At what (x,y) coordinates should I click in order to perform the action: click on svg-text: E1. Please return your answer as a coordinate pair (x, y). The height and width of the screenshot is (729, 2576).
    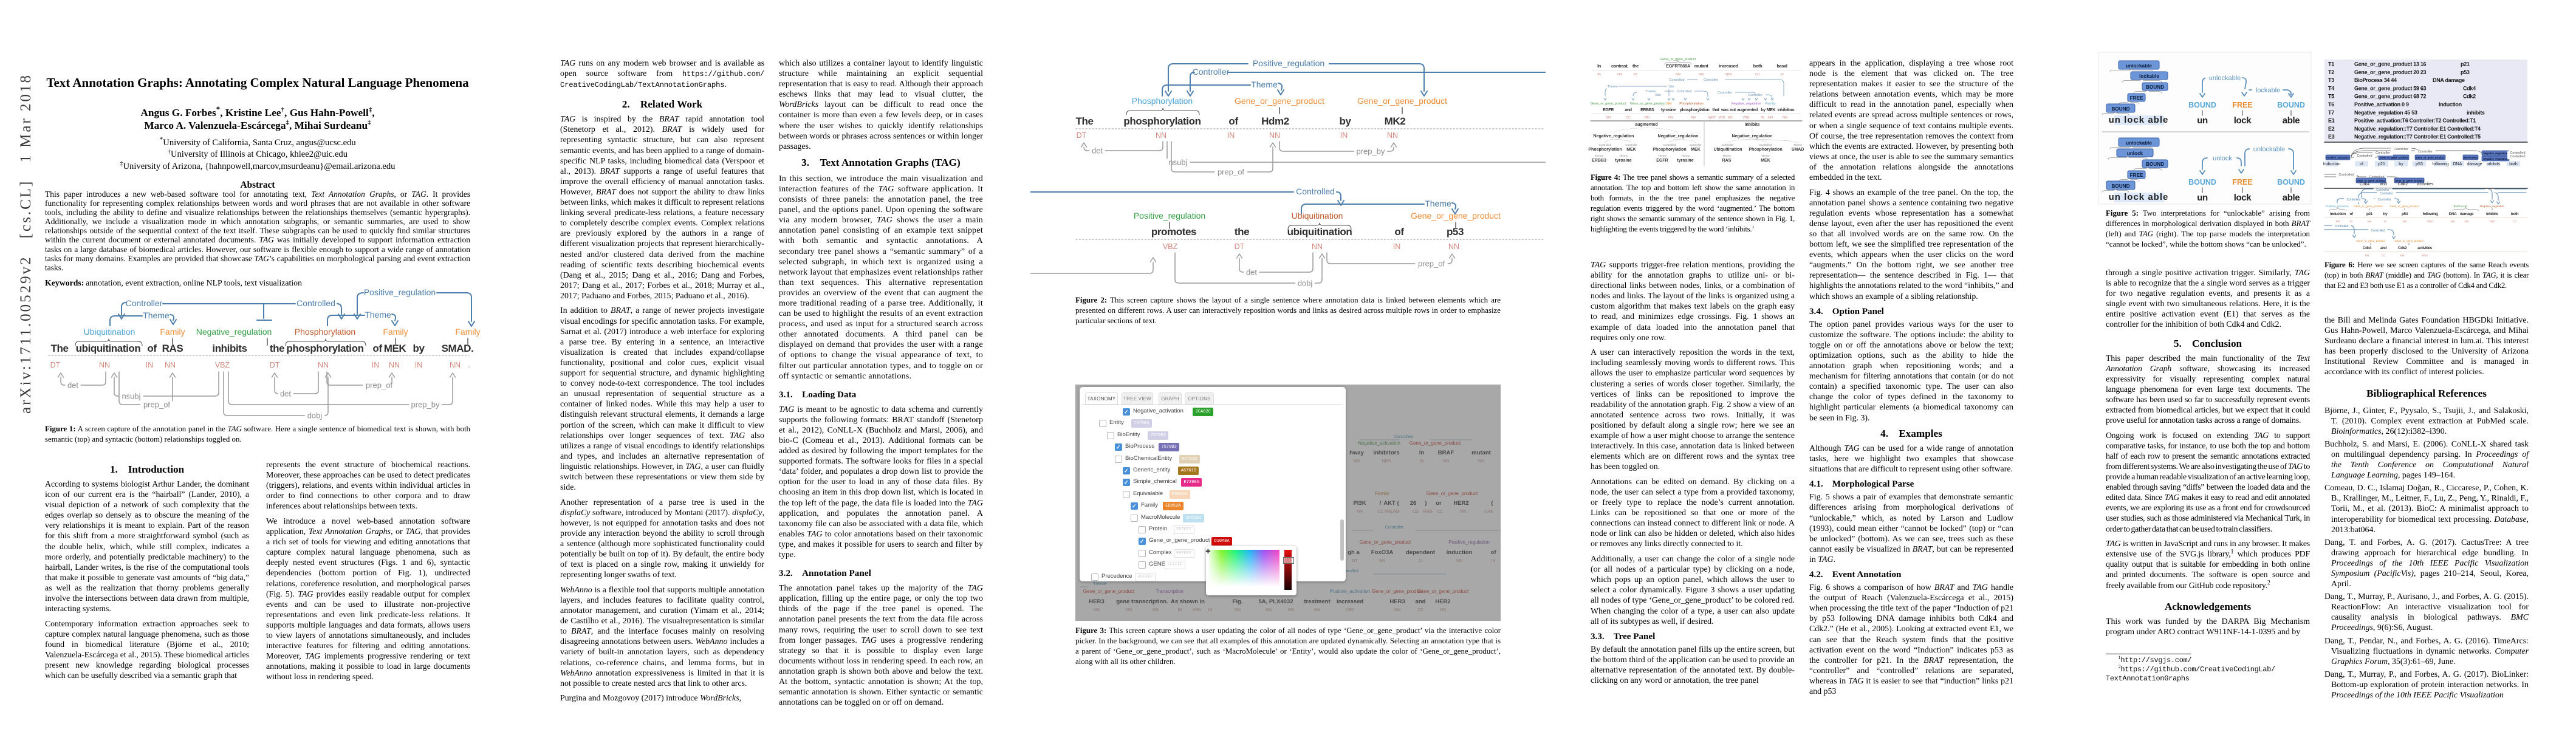
    Looking at the image, I should click on (2331, 121).